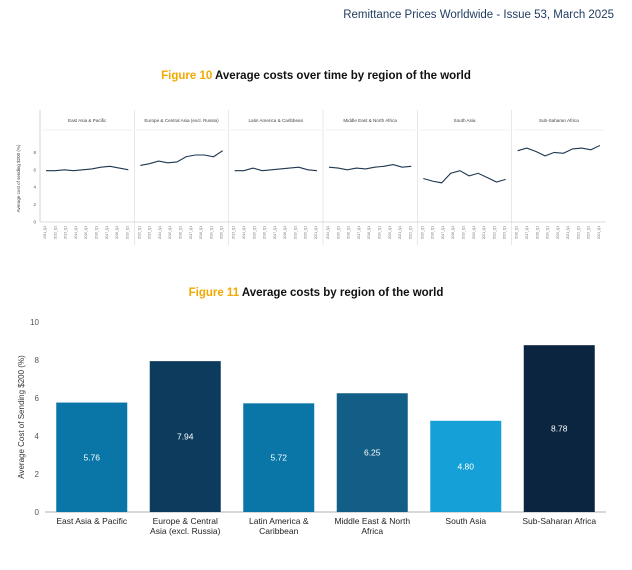 The width and height of the screenshot is (632, 570). What do you see at coordinates (234, 232) in the screenshot?
I see `x-tick-label-2-0: 2013_Q1` at bounding box center [234, 232].